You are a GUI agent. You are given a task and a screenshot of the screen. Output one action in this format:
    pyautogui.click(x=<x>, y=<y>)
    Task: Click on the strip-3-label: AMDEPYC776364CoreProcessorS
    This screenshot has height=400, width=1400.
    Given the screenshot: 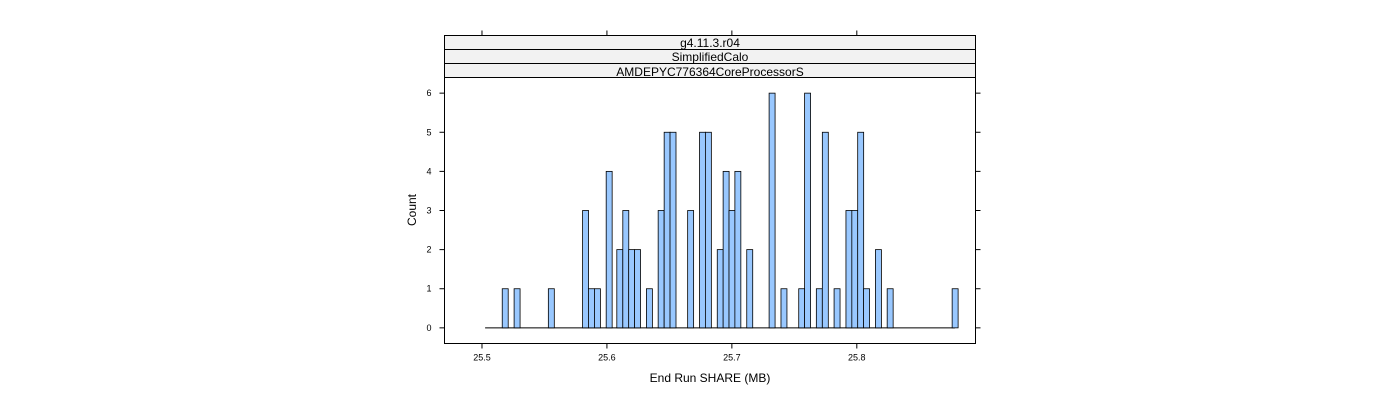 What is the action you would take?
    pyautogui.click(x=709, y=72)
    